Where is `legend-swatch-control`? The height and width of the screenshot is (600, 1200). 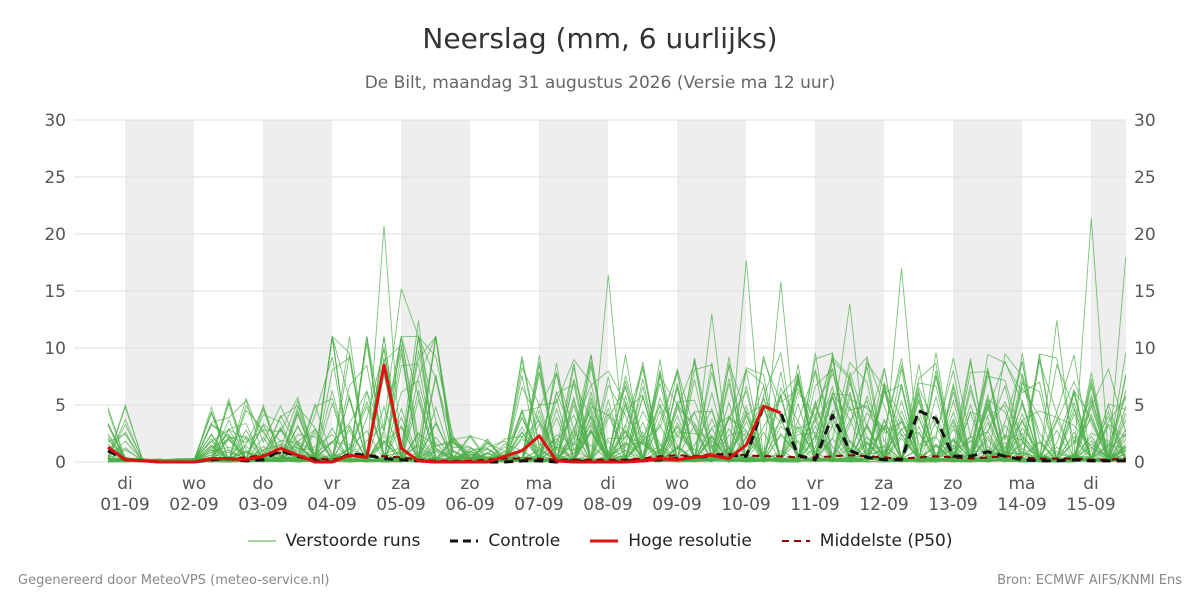 legend-swatch-control is located at coordinates (464, 541).